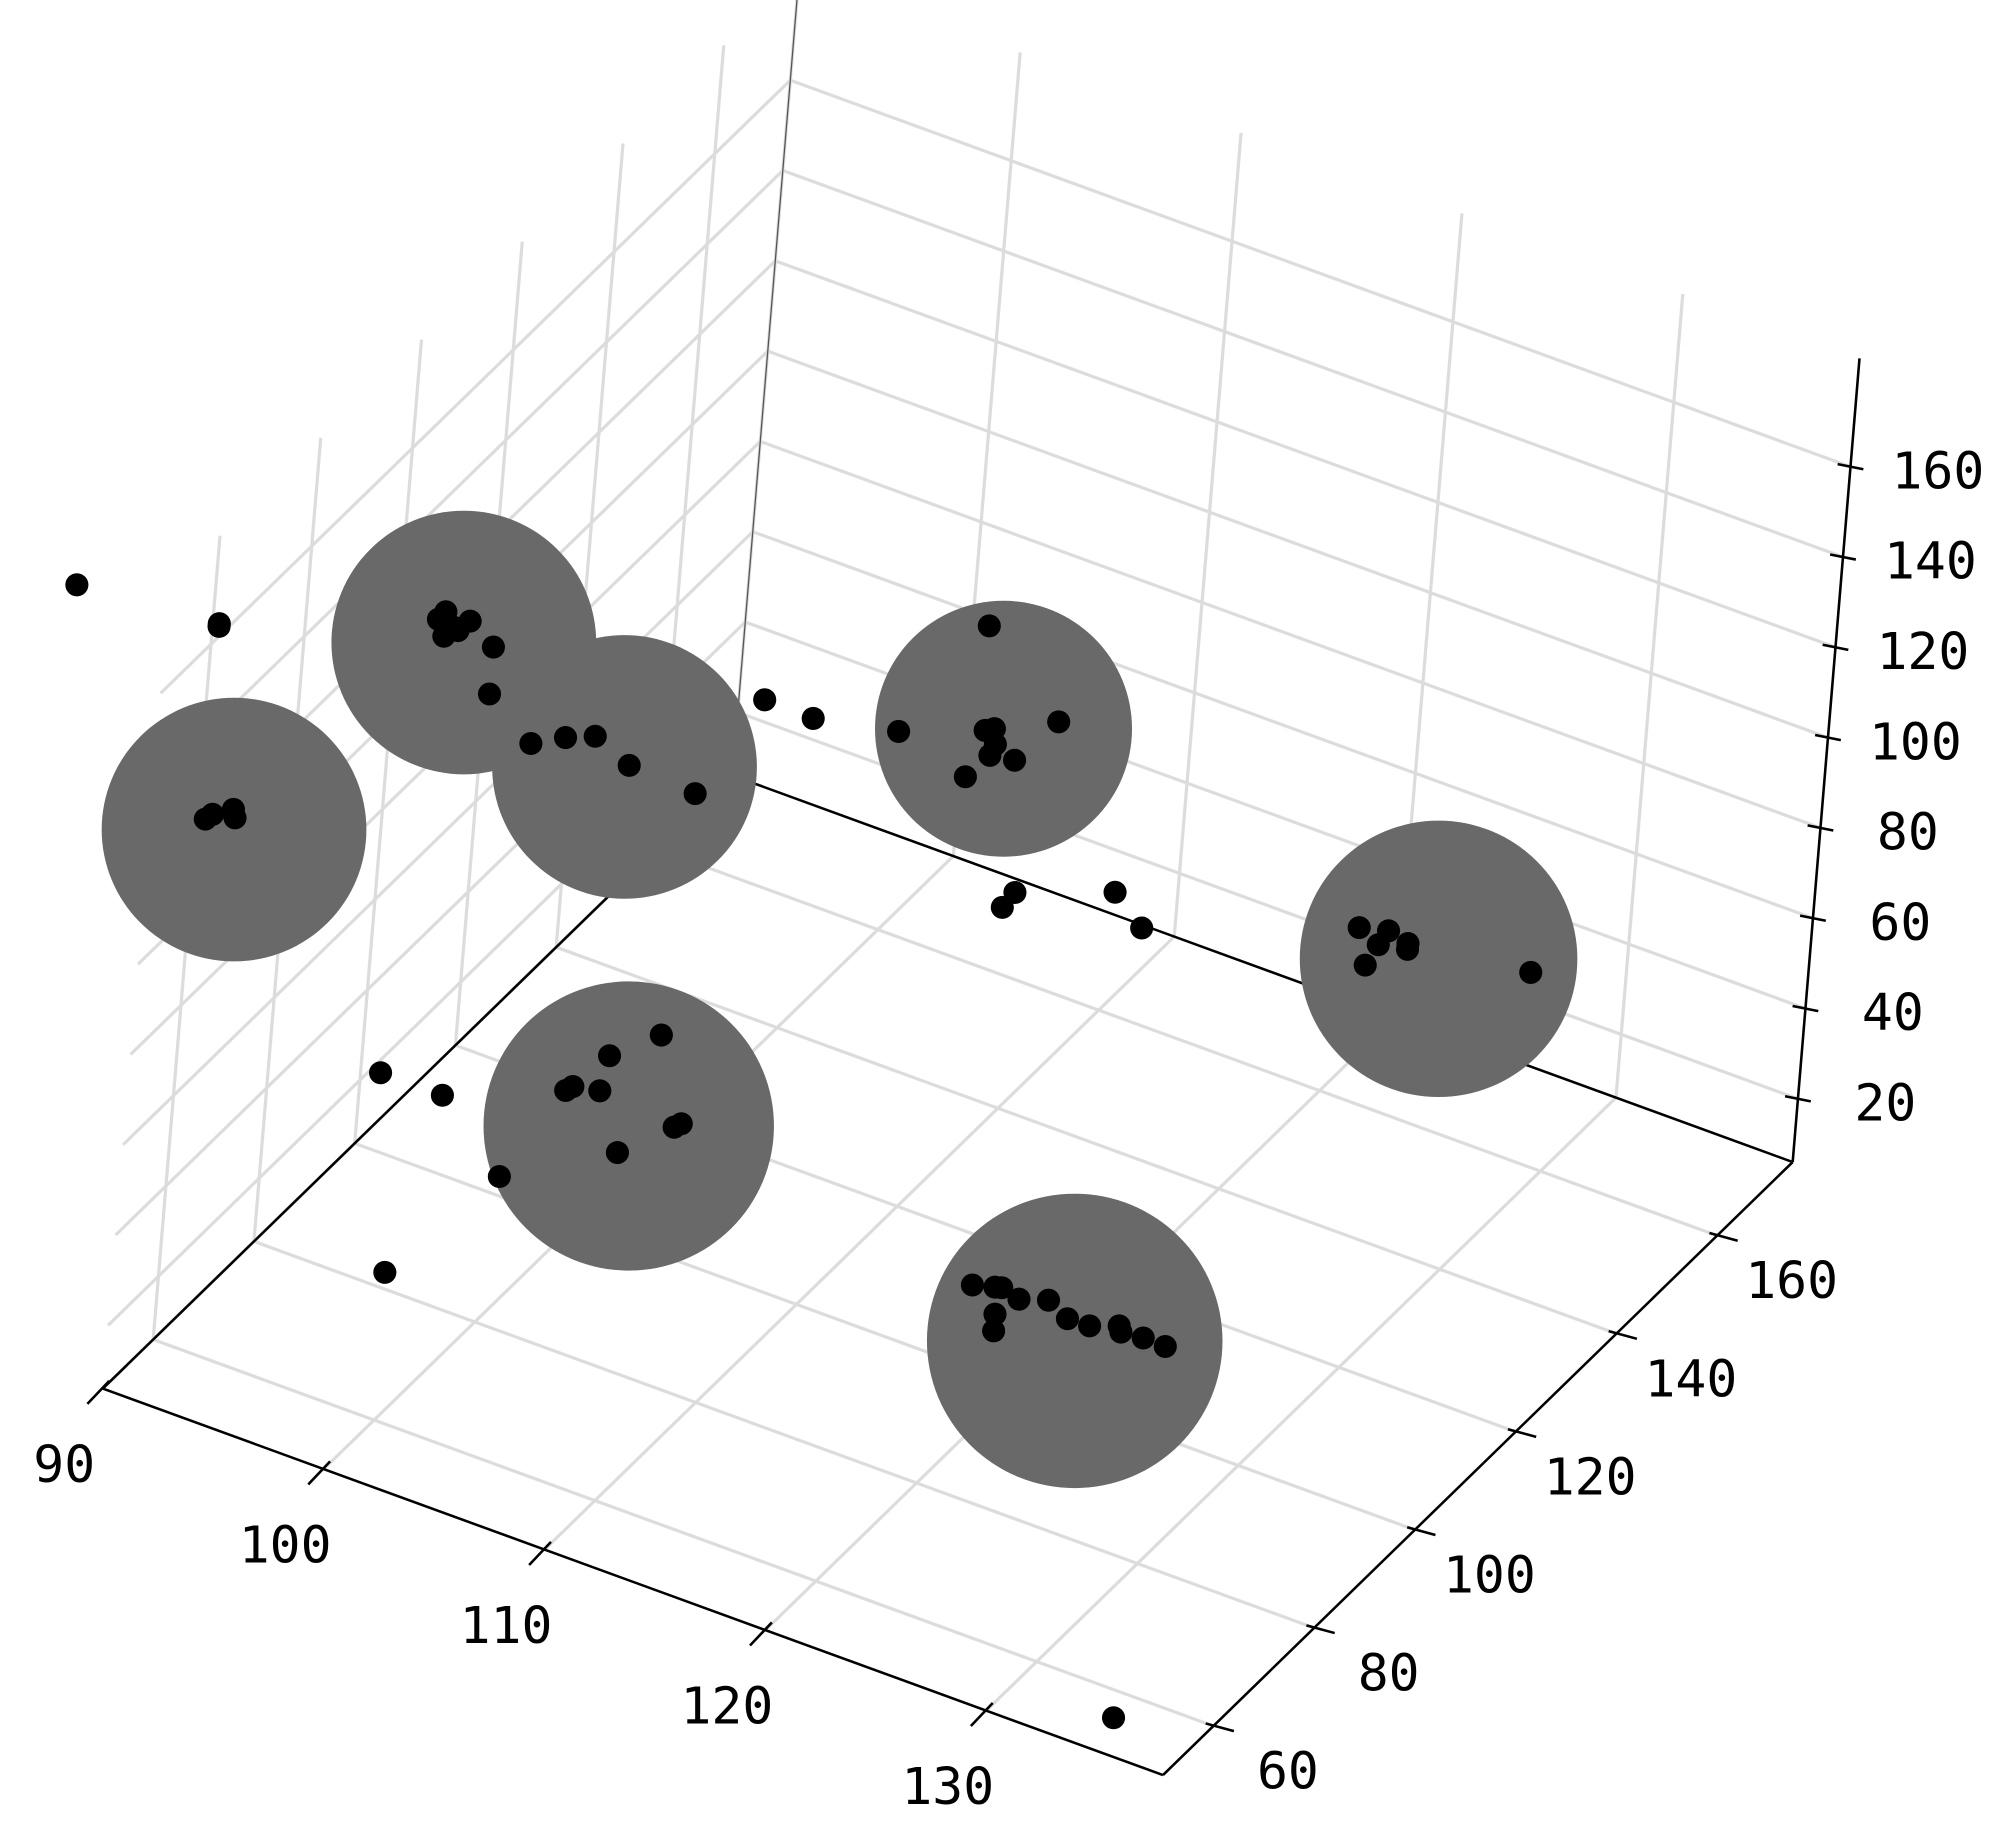  What do you see at coordinates (506, 1626) in the screenshot?
I see `x-tick-label: 110` at bounding box center [506, 1626].